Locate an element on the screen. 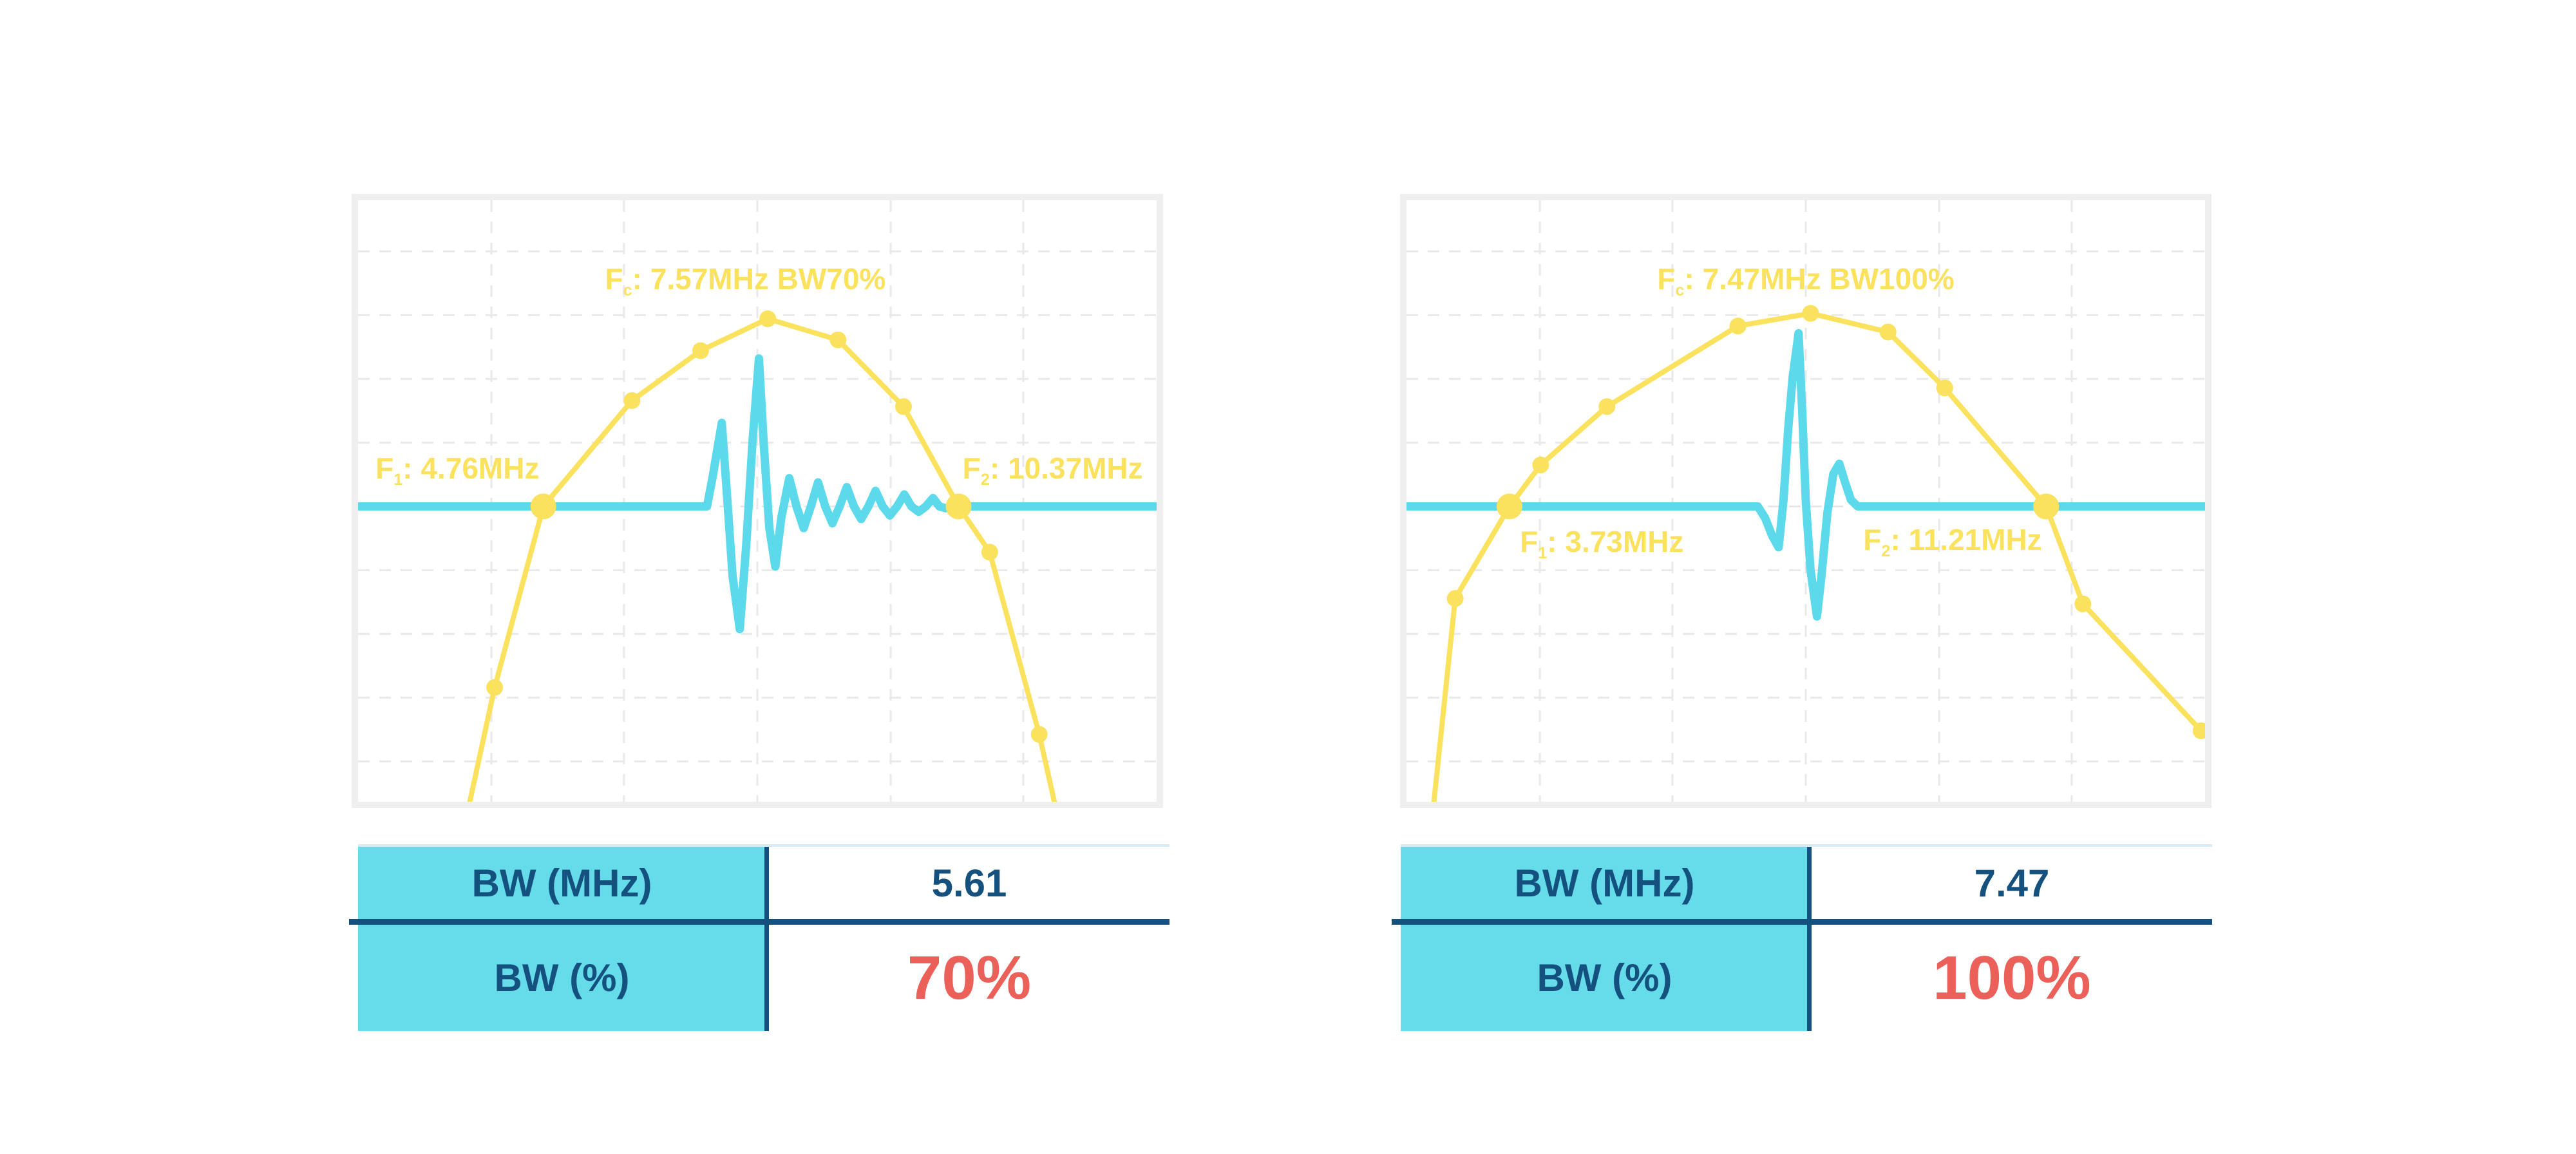 This screenshot has width=2576, height=1154. annotation-text: : 7.47MHz BW100% is located at coordinates (1820, 278).